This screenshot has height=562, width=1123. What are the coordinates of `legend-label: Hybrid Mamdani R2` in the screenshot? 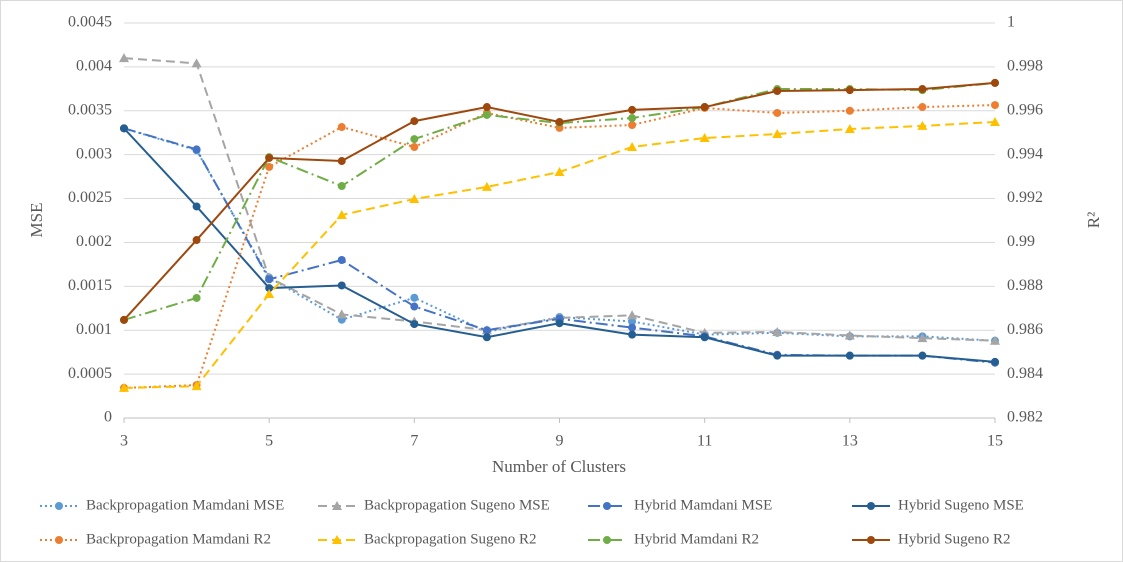 It's located at (696, 539).